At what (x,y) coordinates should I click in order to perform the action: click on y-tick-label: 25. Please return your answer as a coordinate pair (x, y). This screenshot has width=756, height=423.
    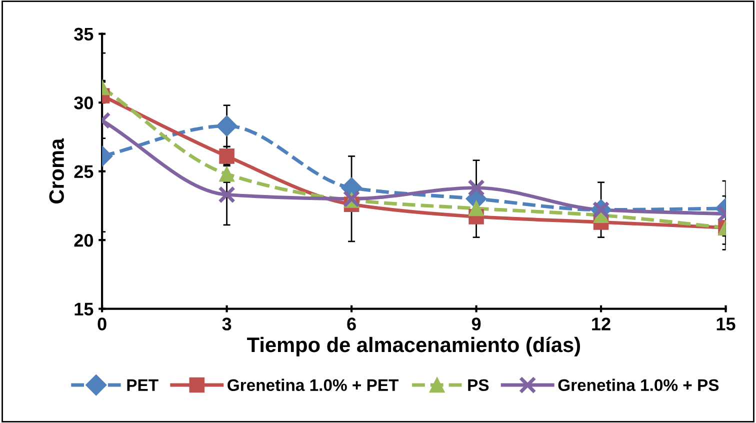
    Looking at the image, I should click on (84, 171).